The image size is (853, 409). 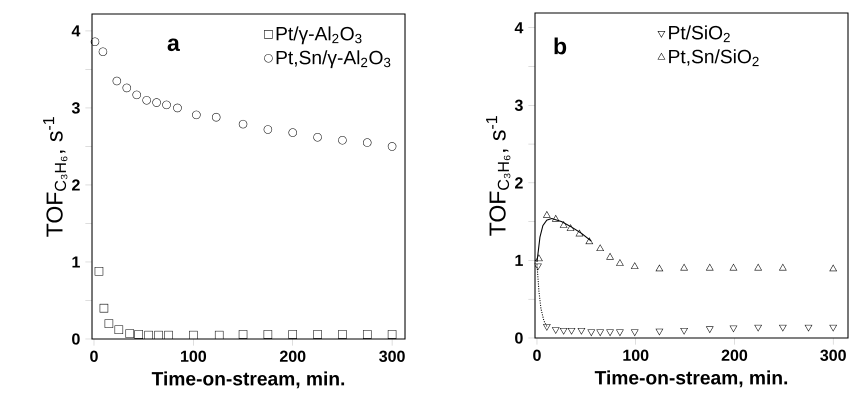 What do you see at coordinates (333, 59) in the screenshot?
I see `legend-label: Pt,Sn/γ-Al$_{2}$O$_{3}$` at bounding box center [333, 59].